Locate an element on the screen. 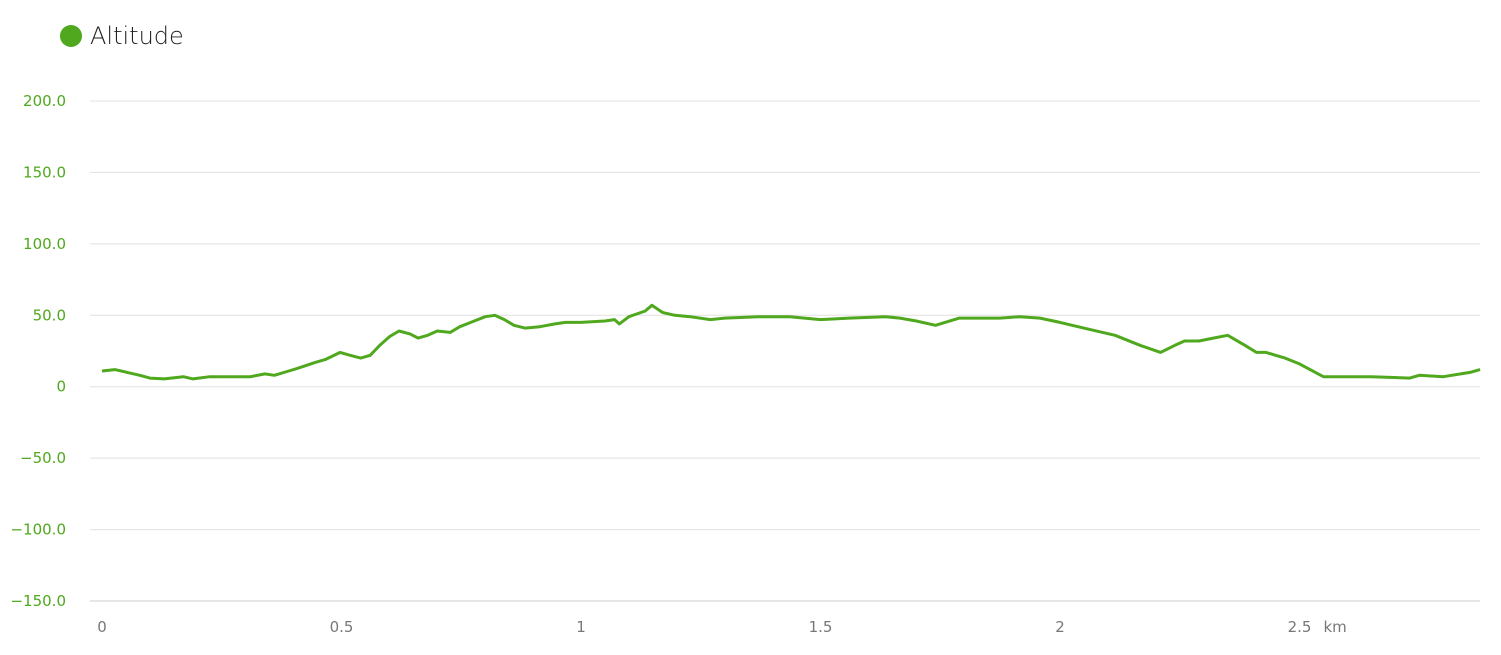 The height and width of the screenshot is (655, 1501). y-tick-label: −100.0 is located at coordinates (38, 530).